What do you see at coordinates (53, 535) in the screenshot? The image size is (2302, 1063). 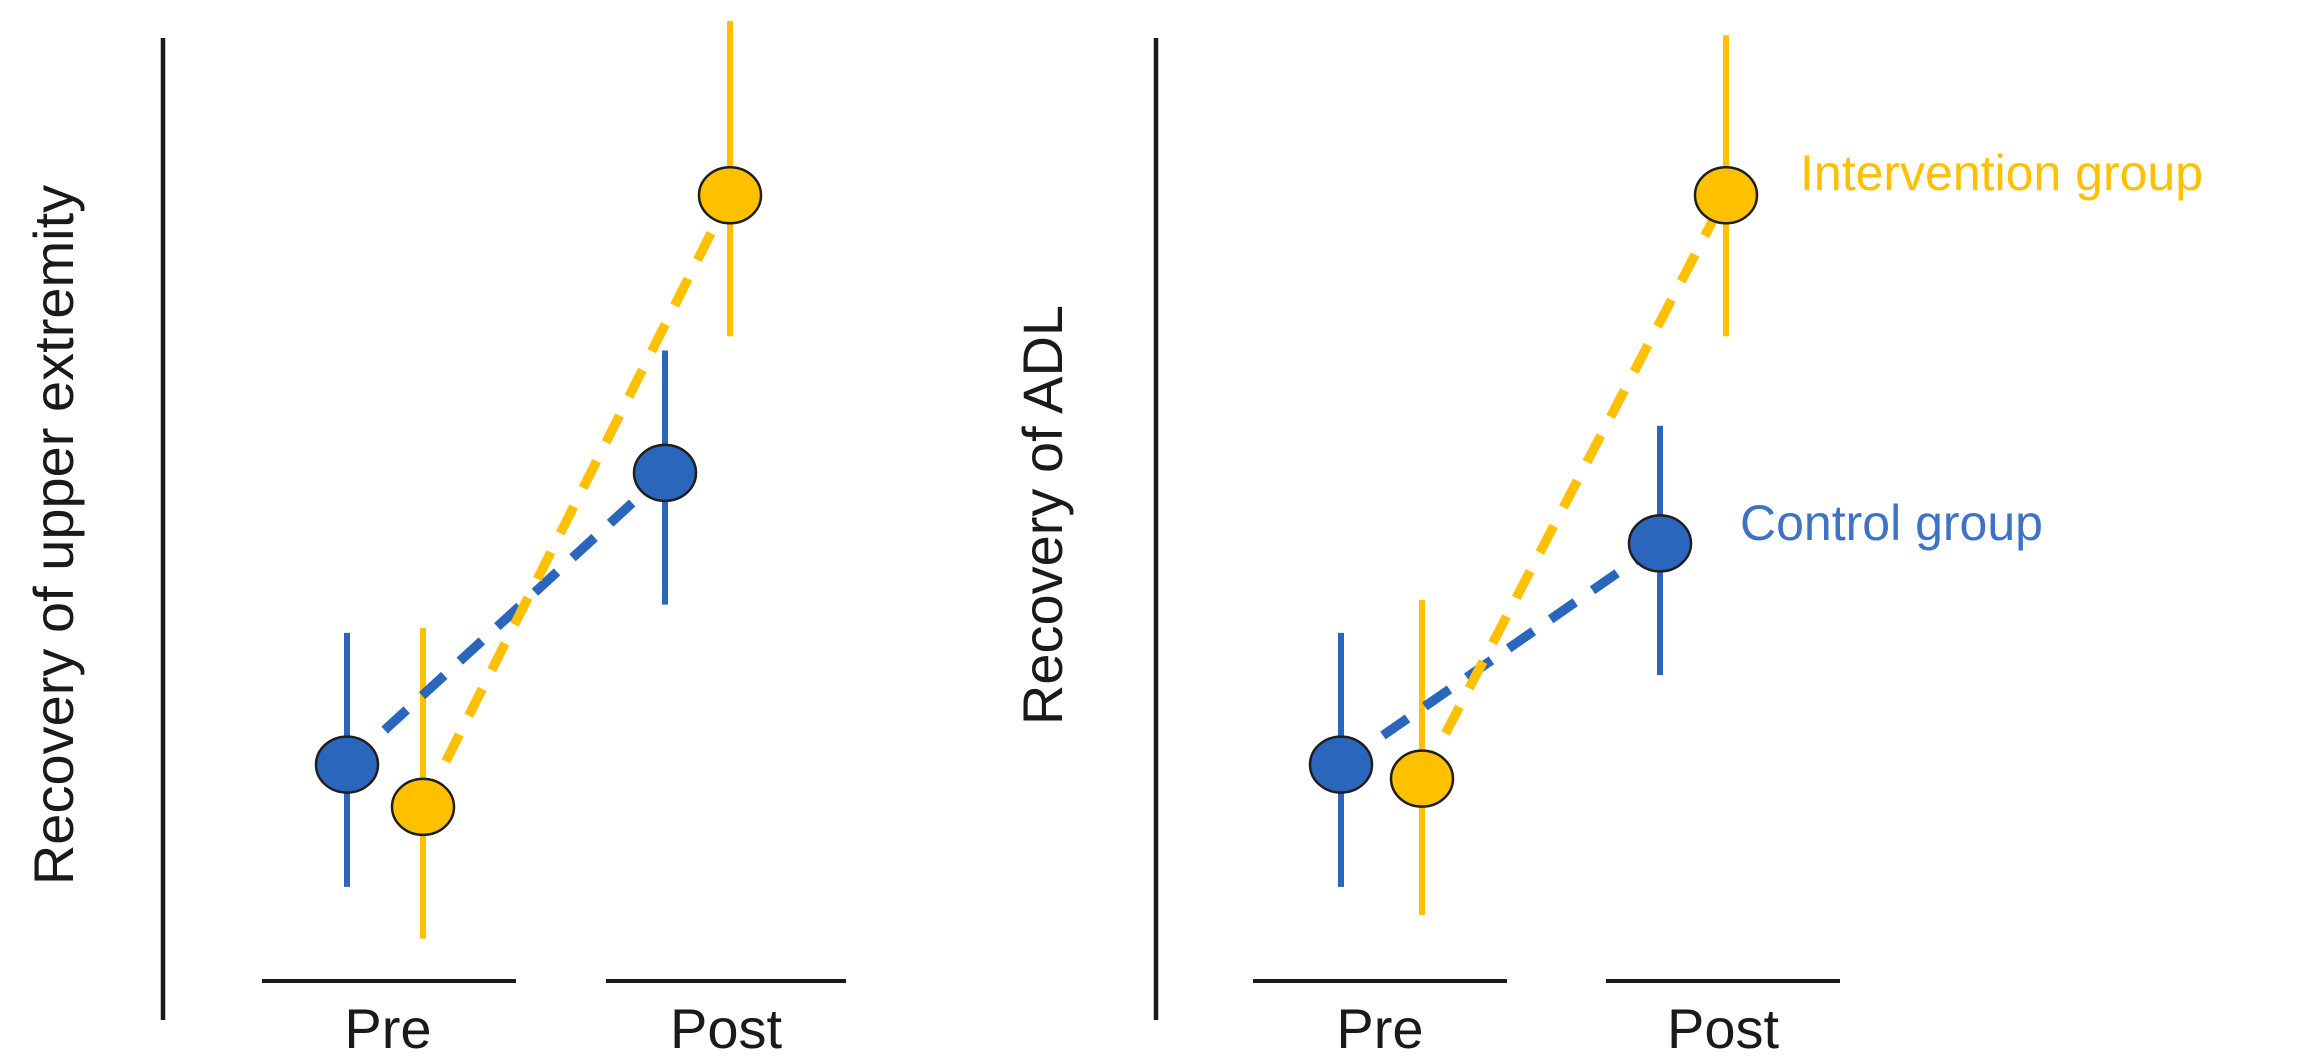 I see `y-axis-label: Recovery of upper extremity` at bounding box center [53, 535].